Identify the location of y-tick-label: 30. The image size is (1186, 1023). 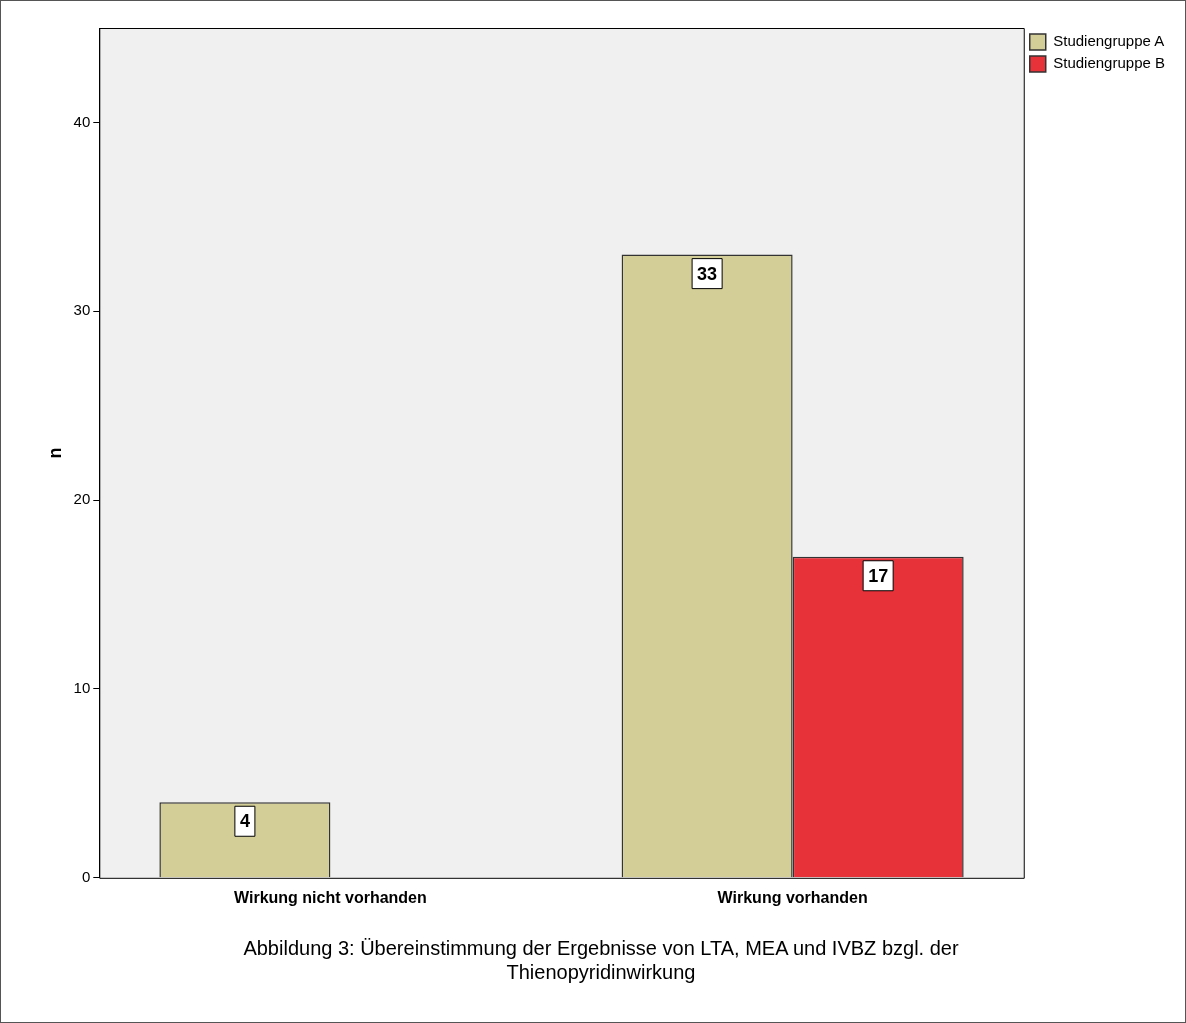
(82, 310).